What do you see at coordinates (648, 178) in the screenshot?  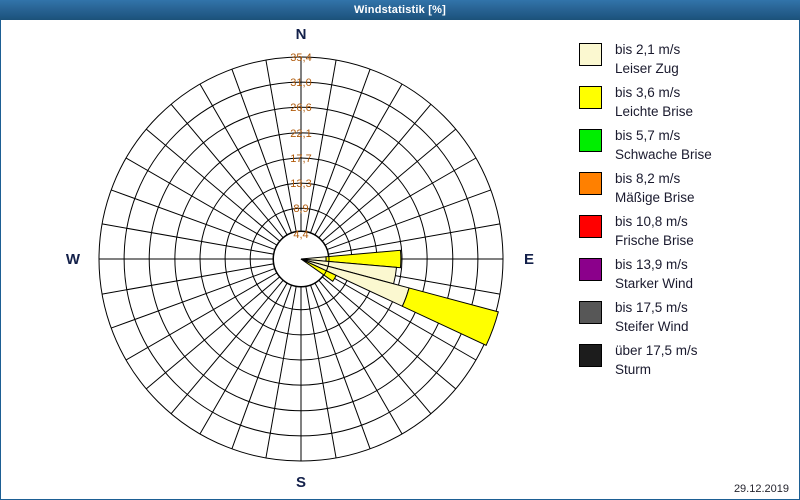 I see `legend-speed: bis 8,2 m/s` at bounding box center [648, 178].